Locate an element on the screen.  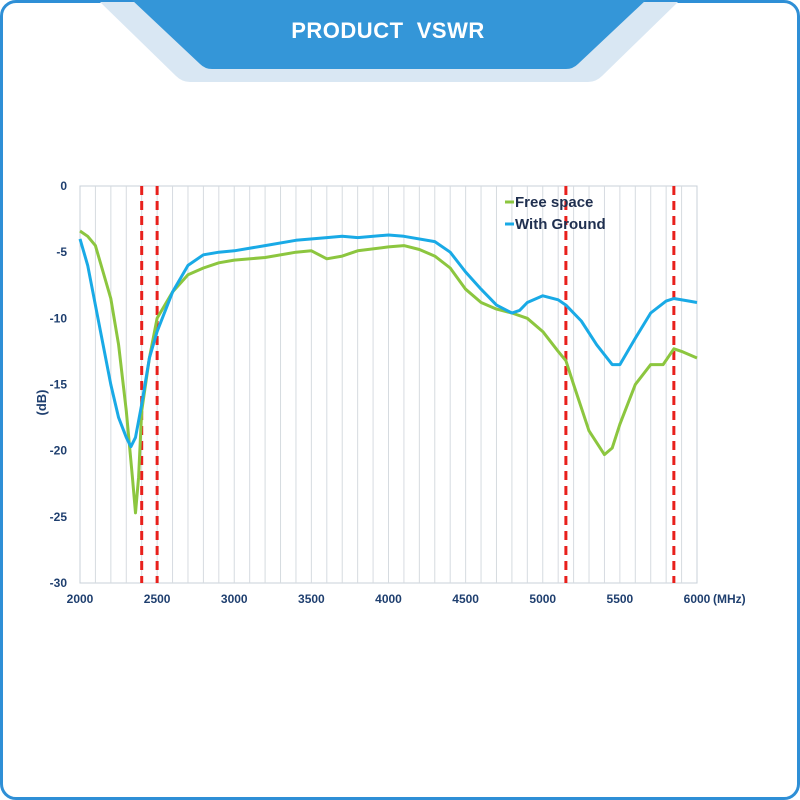
banner-title: PRODUCT VSWR is located at coordinates (388, 30).